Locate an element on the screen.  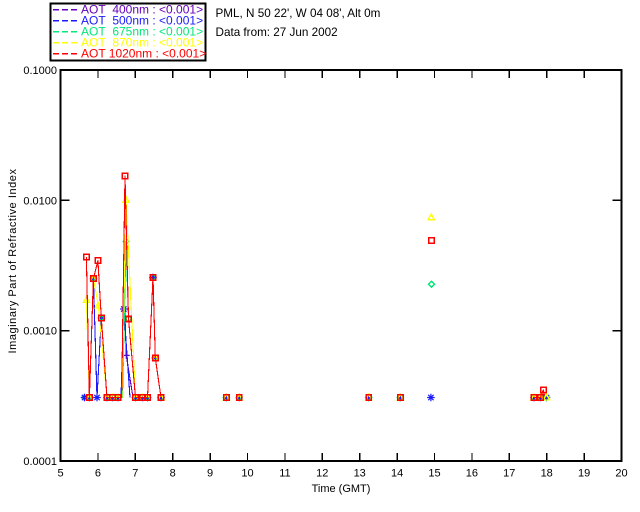
svg-text: 5 is located at coordinates (60, 474).